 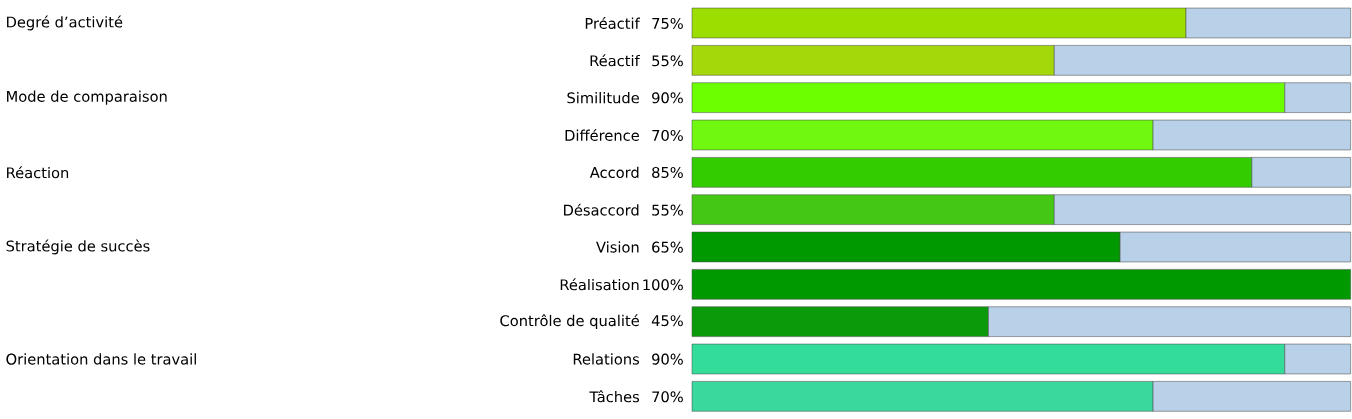 I want to click on text: Orientation dans le travail, so click(x=101, y=359).